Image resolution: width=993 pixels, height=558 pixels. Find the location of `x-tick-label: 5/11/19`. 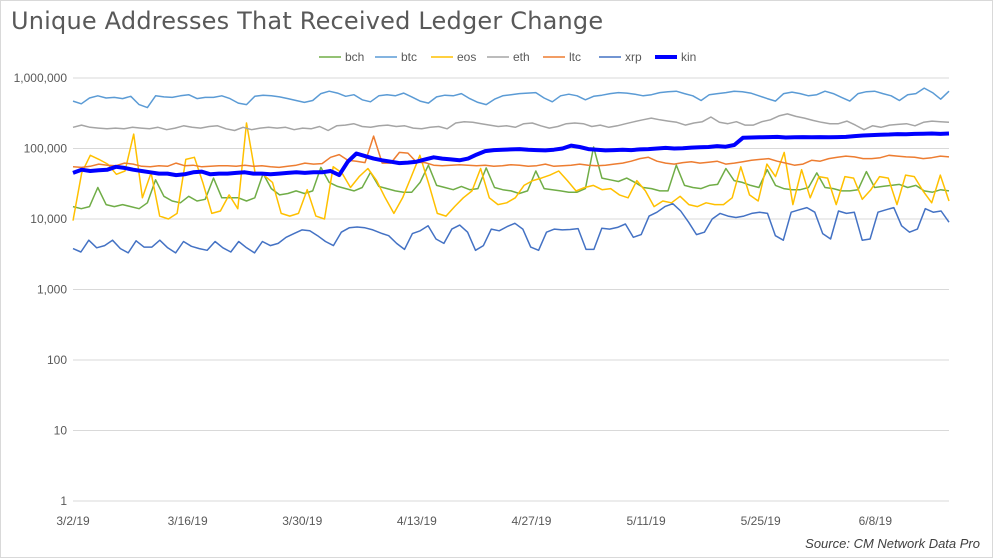

x-tick-label: 5/11/19 is located at coordinates (646, 521).